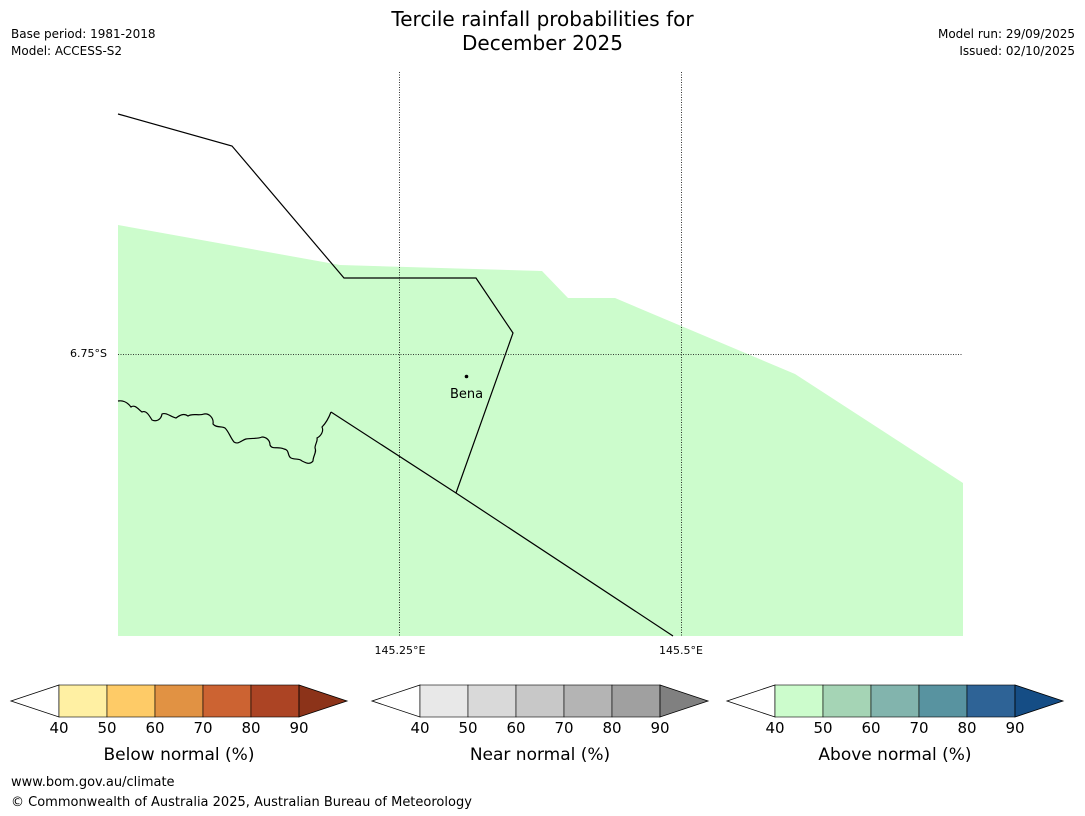 The width and height of the screenshot is (1085, 816). I want to click on colorbar-near-tick: 70, so click(564, 728).